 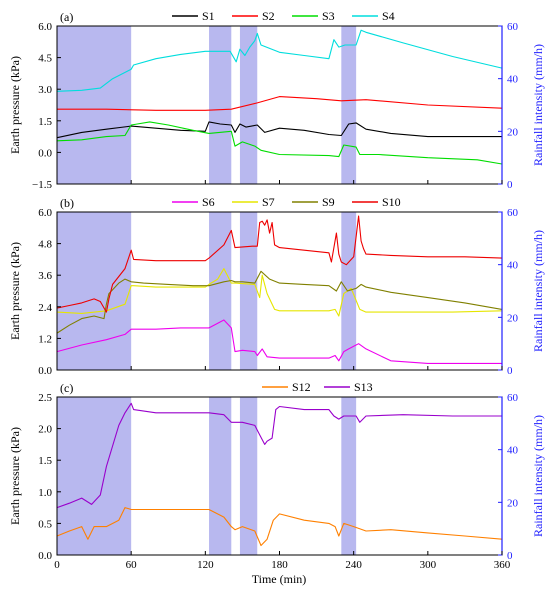 What do you see at coordinates (66, 388) in the screenshot?
I see `panel-label: (c)` at bounding box center [66, 388].